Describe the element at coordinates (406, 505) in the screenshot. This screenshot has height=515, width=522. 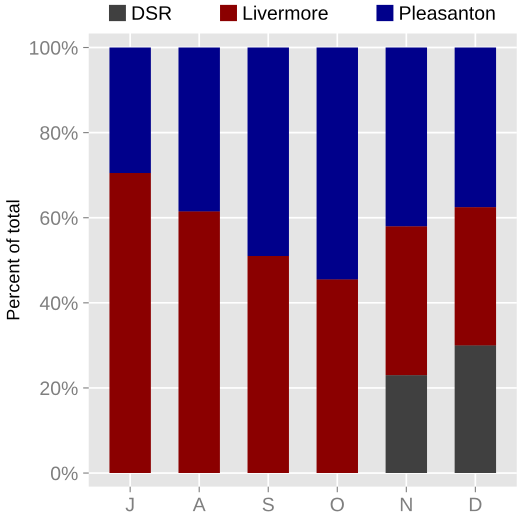
I see `x-tick-label: N` at that location.